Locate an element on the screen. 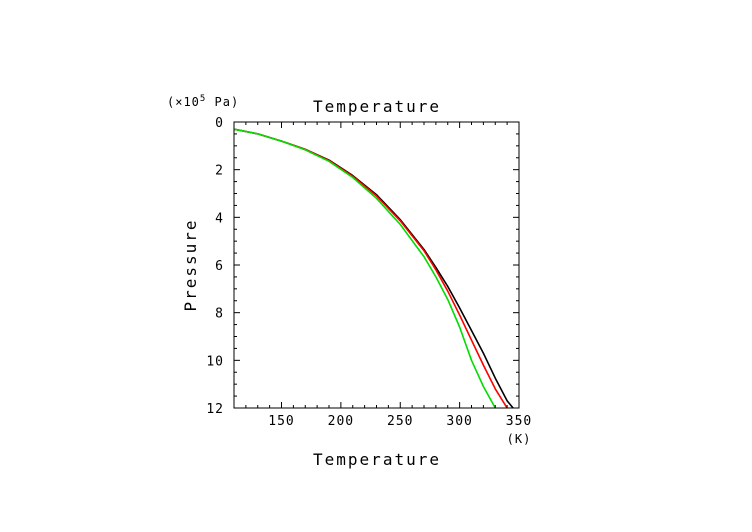 This screenshot has width=752, height=532. y-axis-unit: (×105 Pa) is located at coordinates (203, 101).